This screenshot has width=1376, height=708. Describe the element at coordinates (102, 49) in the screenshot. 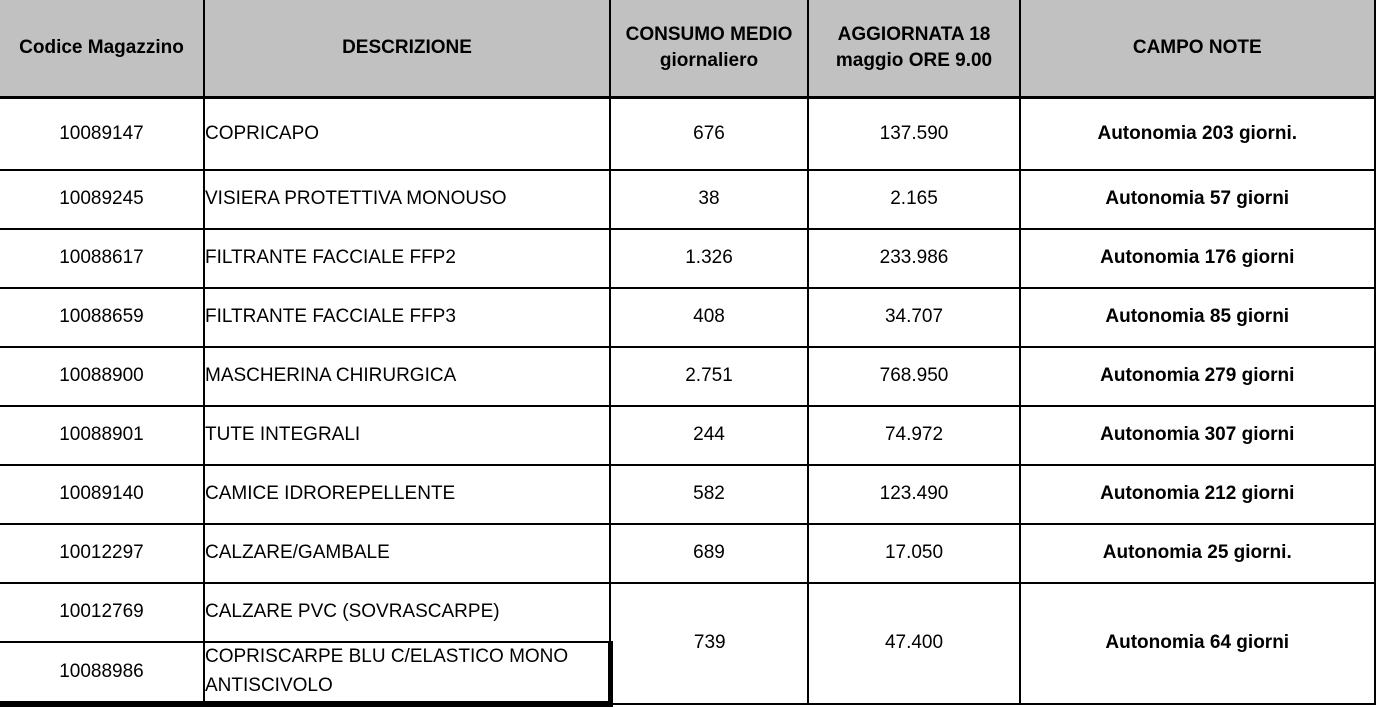

I see `header-codice-magazzino: Codice Magazzino` at that location.